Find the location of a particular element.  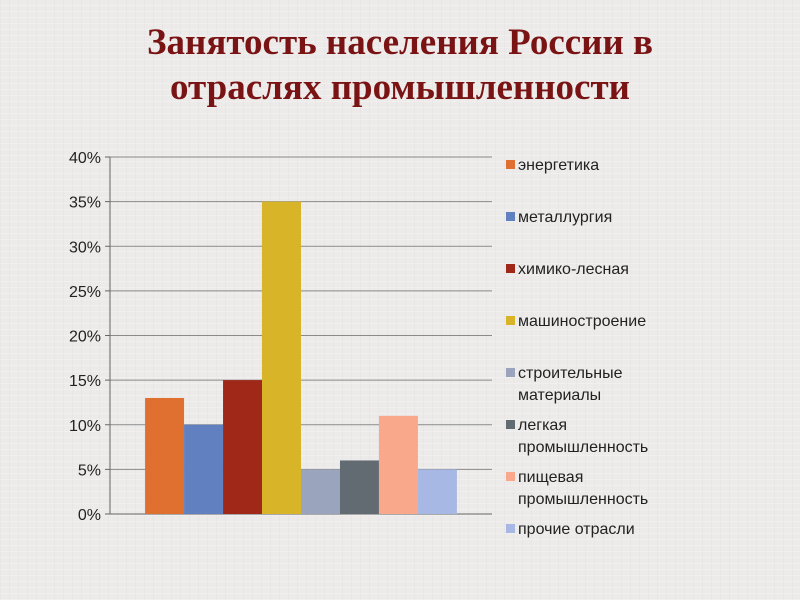

y-tick-label: 30% is located at coordinates (85, 247).